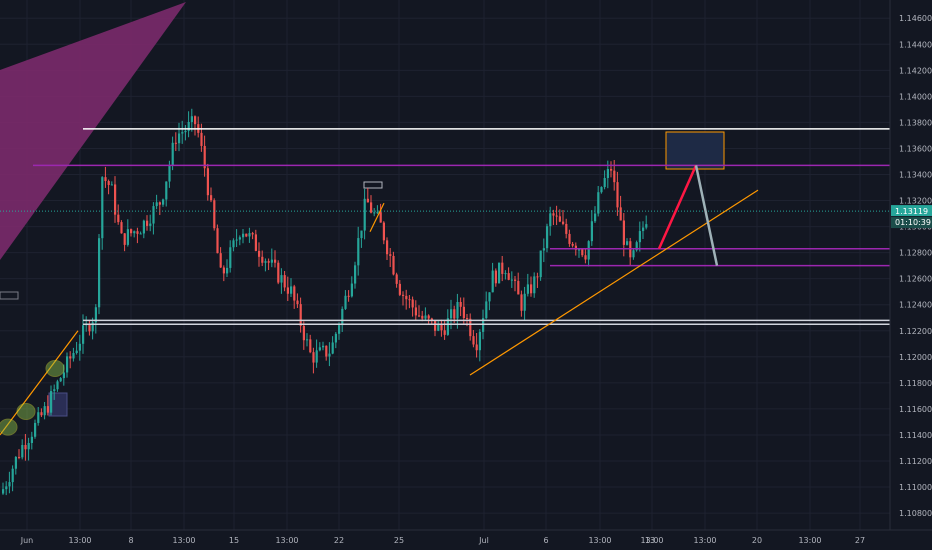  I want to click on trend-line-early, so click(39, 383).